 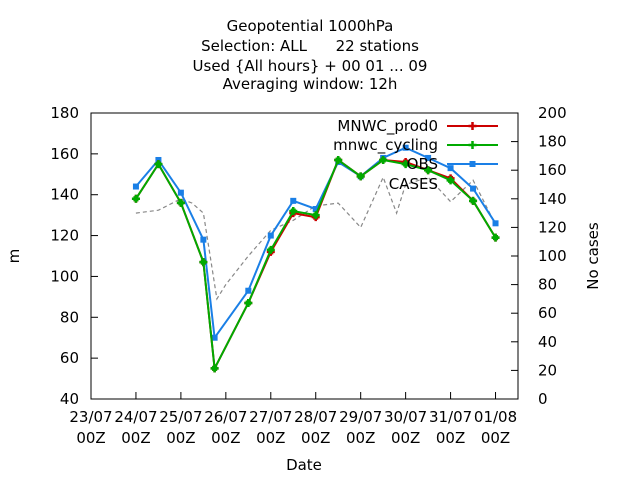 I want to click on series-CASES, so click(x=316, y=238).